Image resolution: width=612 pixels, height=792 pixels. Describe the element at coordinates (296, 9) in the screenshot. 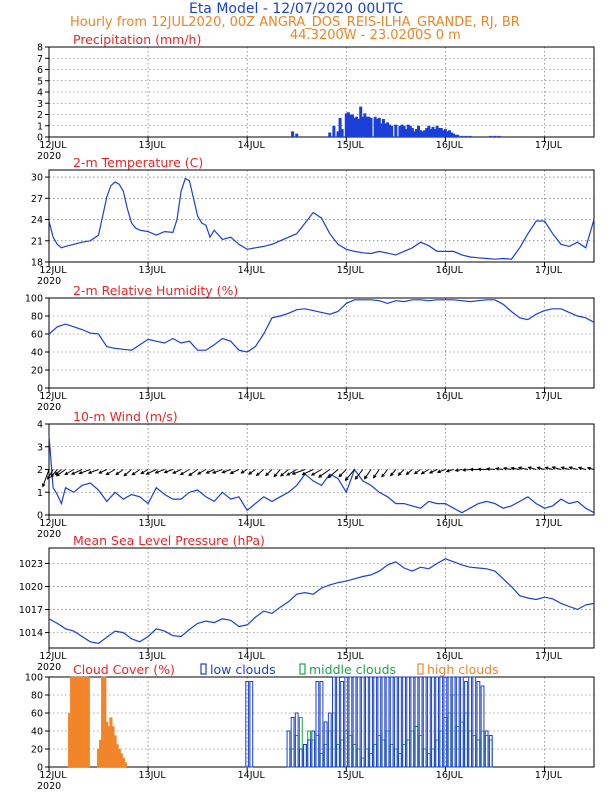

I see `header-title: Eta Model - 12/07/2020 00UTC` at that location.